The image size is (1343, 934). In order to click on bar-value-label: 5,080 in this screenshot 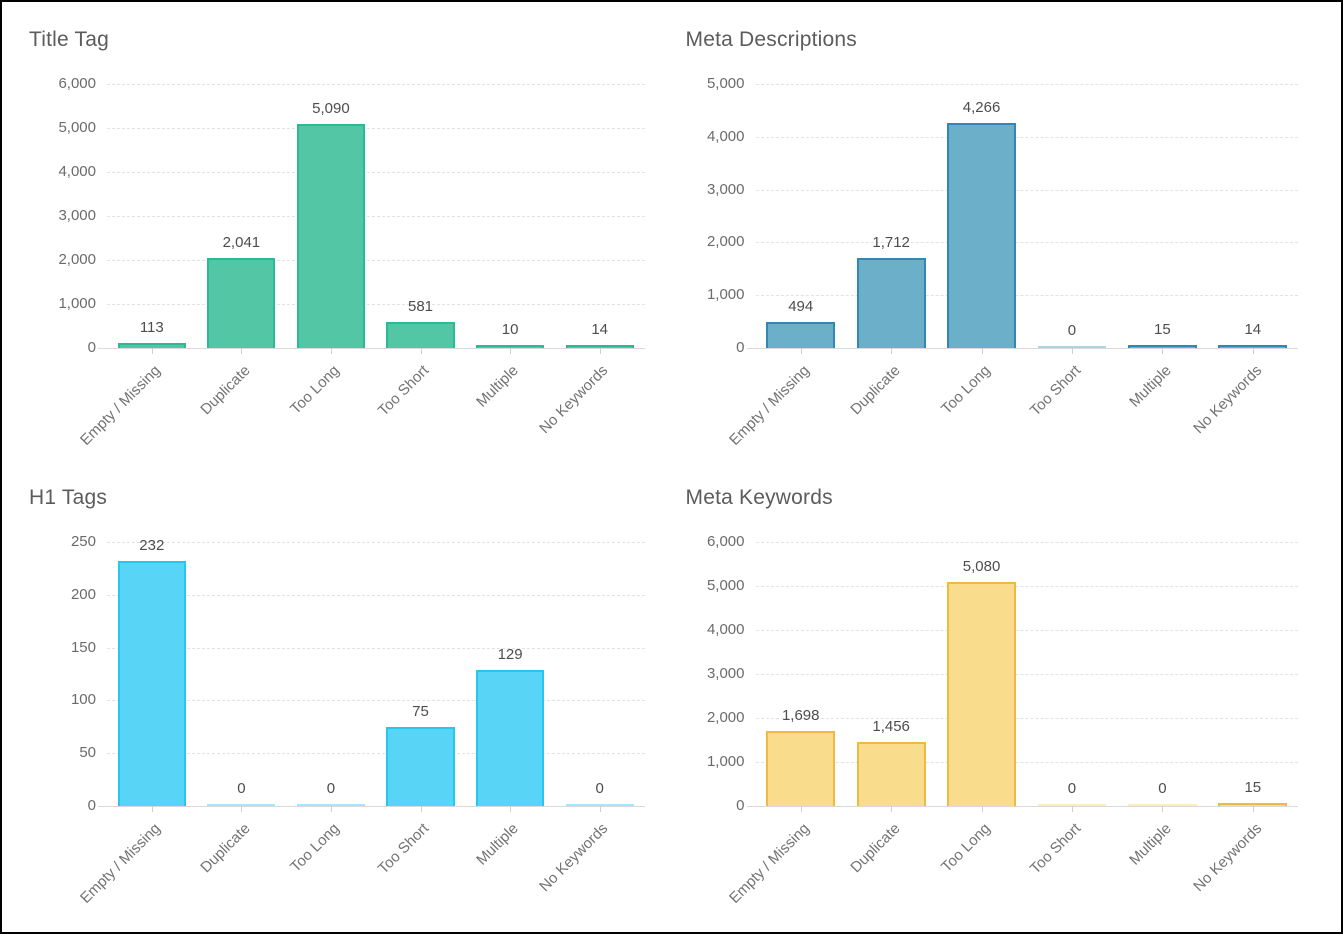, I will do `click(981, 566)`.